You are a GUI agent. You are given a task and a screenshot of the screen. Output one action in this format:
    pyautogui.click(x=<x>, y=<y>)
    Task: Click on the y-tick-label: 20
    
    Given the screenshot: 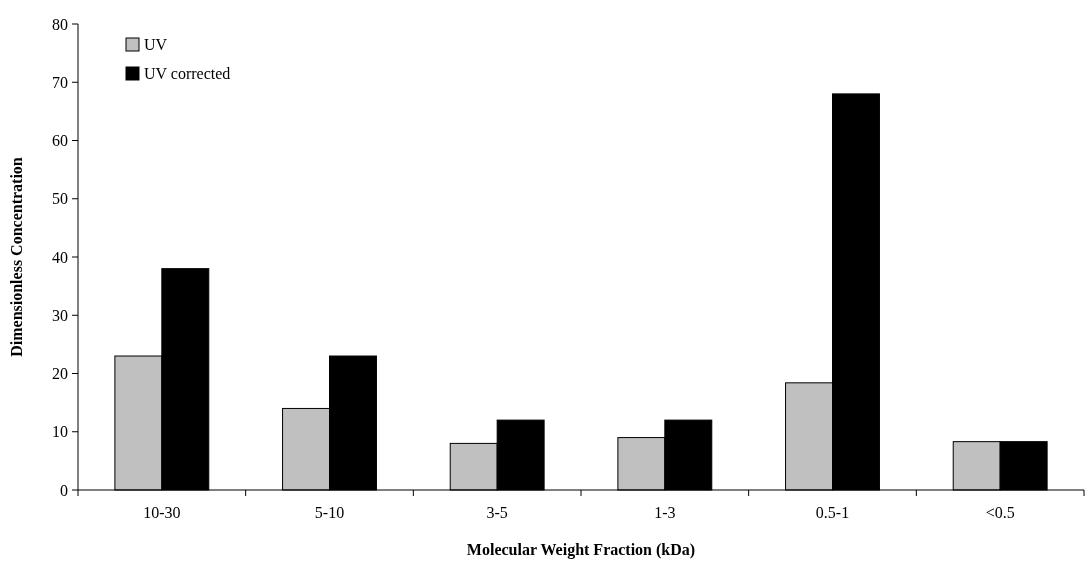 What is the action you would take?
    pyautogui.click(x=60, y=374)
    